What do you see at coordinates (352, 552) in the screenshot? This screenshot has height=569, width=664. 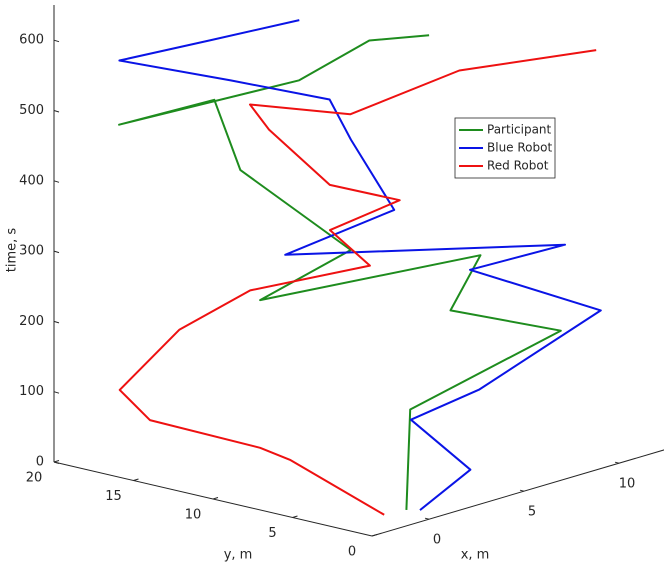 I see `y-tick-label: 0` at bounding box center [352, 552].